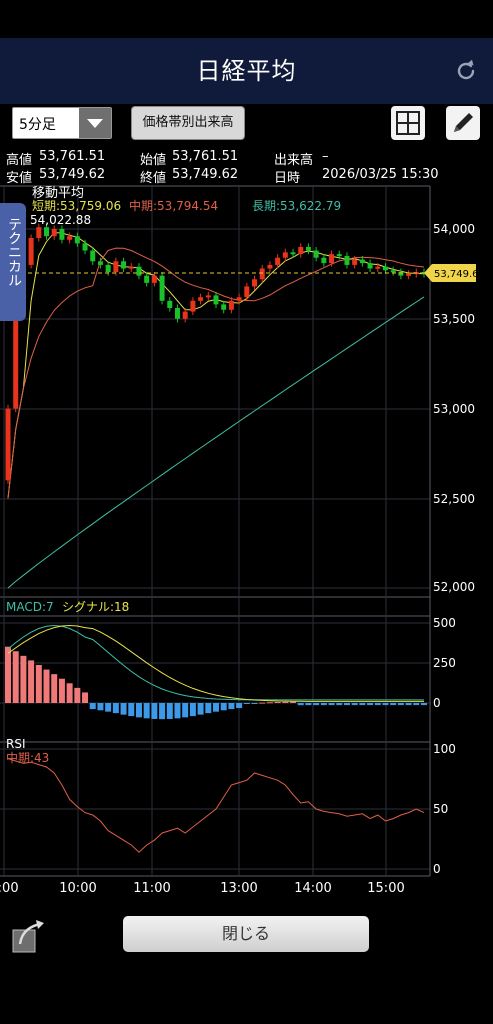  I want to click on interval-select: 5分足, so click(62, 123).